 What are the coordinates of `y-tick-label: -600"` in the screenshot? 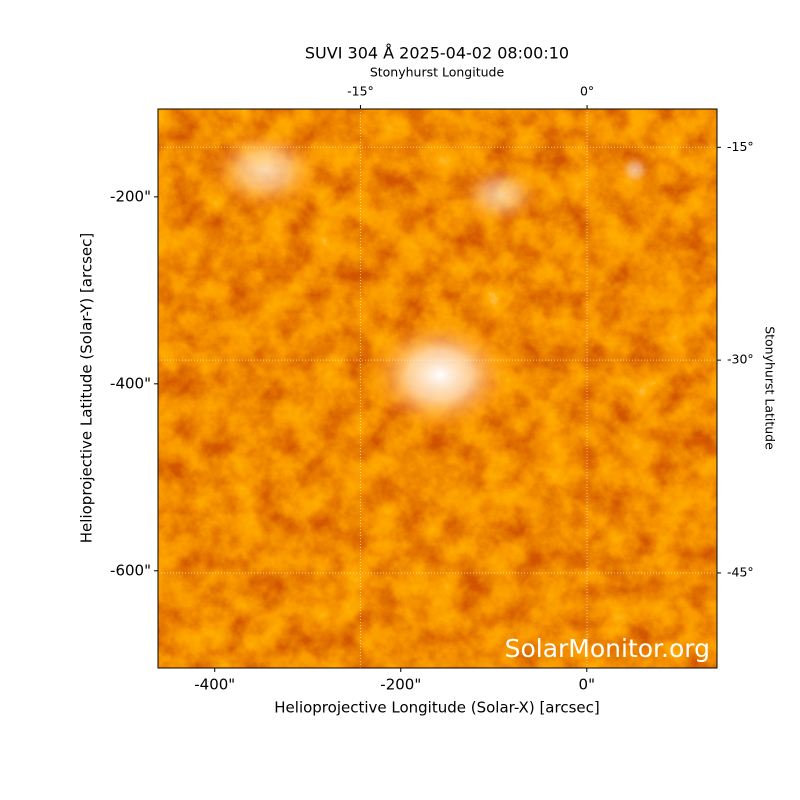 It's located at (130, 570).